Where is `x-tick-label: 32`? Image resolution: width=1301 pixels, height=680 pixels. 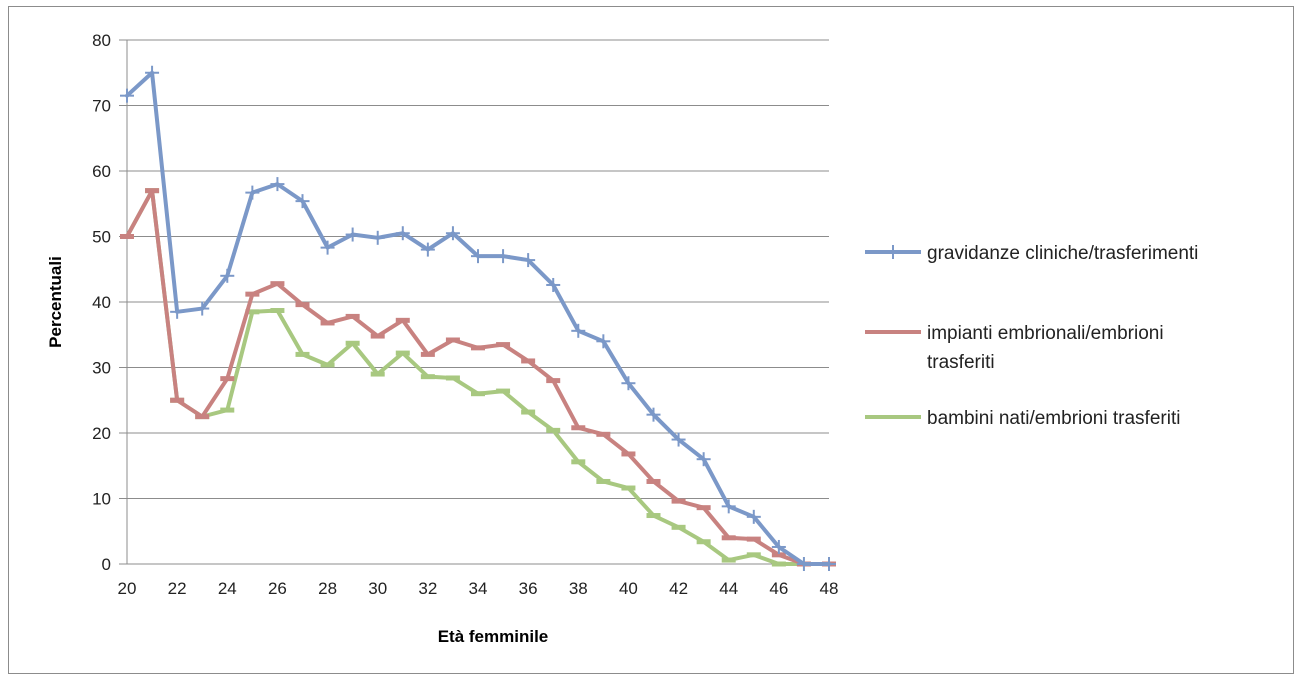
x-tick-label: 32 is located at coordinates (427, 588).